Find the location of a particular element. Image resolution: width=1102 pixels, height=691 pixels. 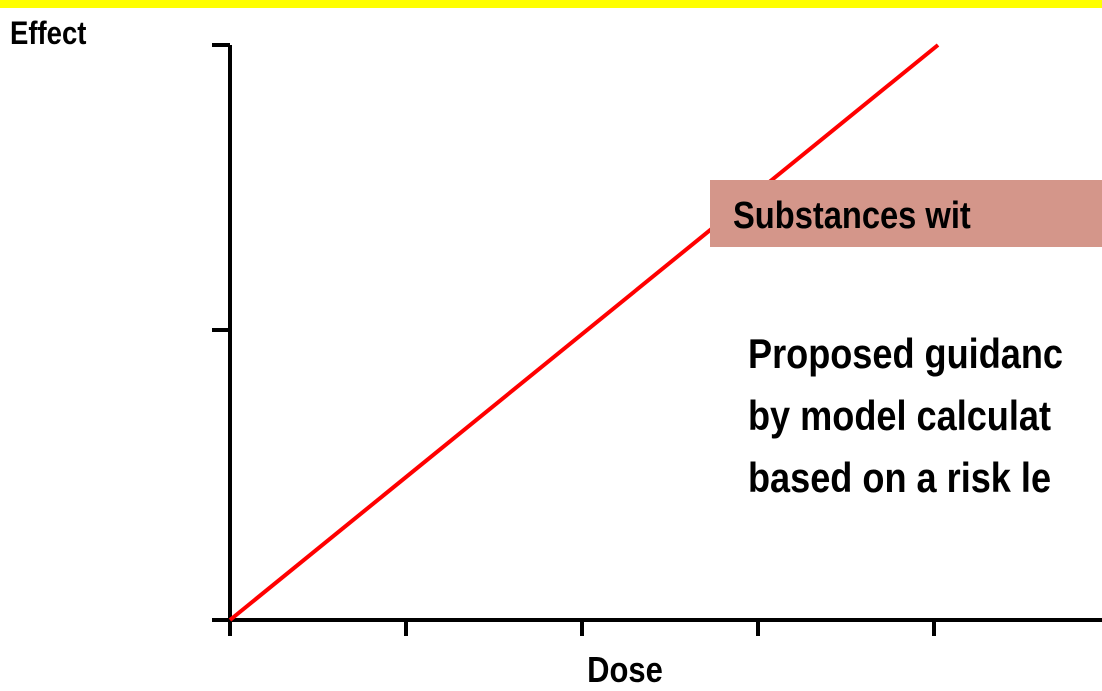

highlight-box is located at coordinates (906, 213).